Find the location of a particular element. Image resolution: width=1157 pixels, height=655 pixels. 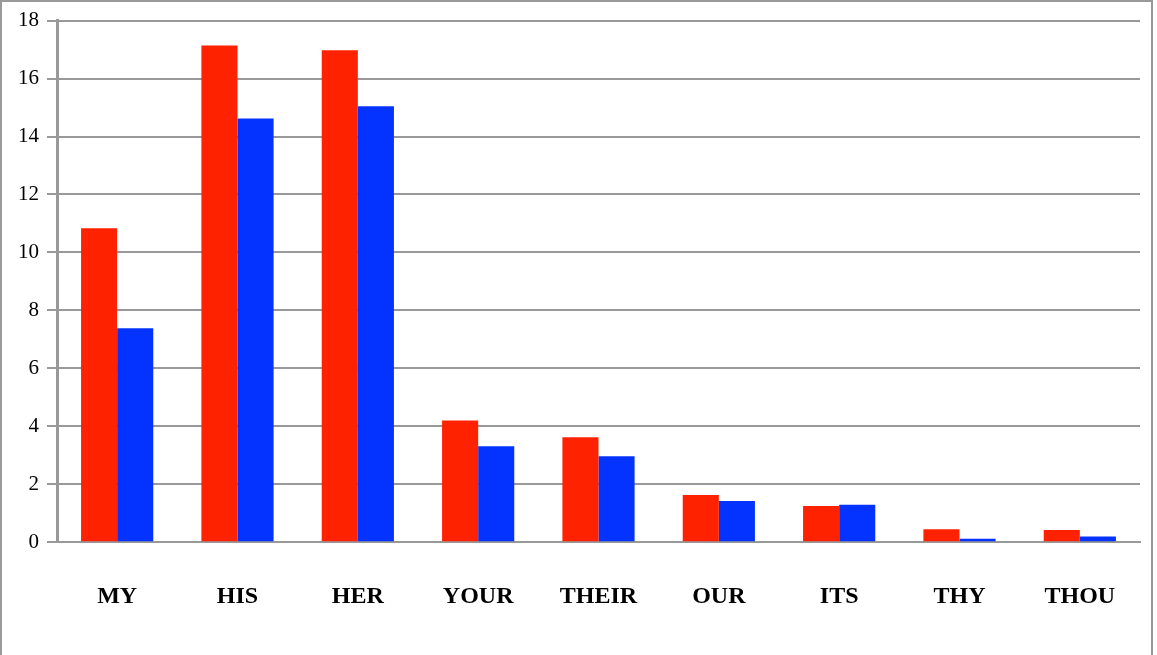

x-tick-label: MY is located at coordinates (117, 594).